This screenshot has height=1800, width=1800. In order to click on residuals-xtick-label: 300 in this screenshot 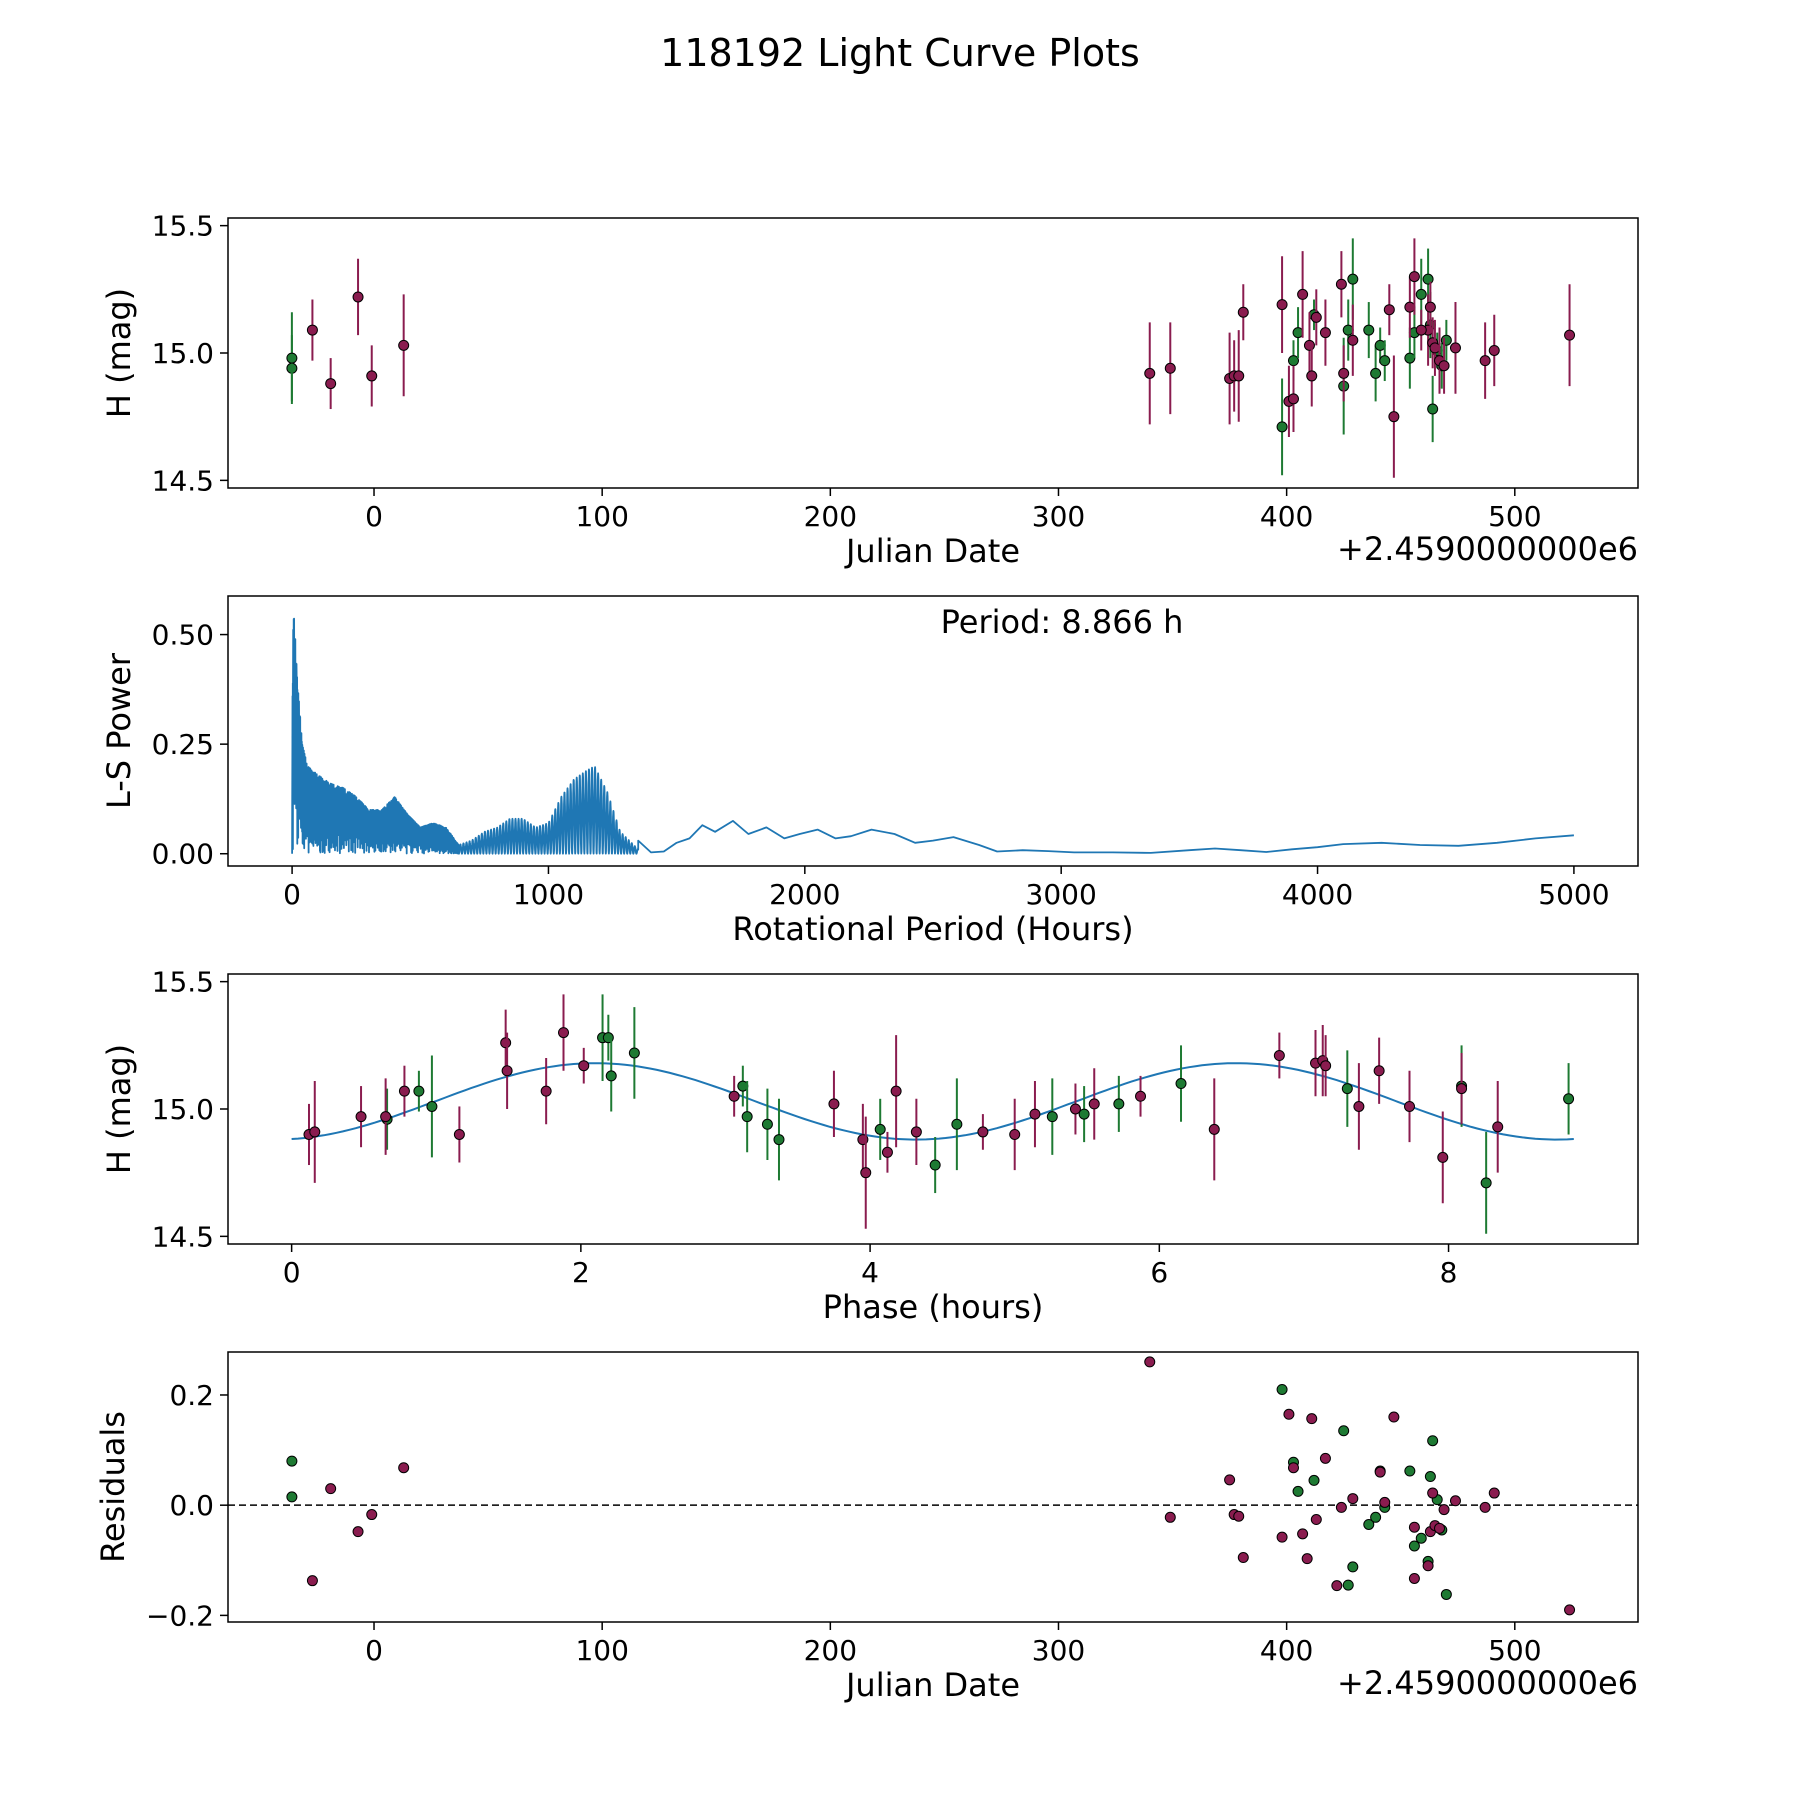, I will do `click(1058, 1650)`.